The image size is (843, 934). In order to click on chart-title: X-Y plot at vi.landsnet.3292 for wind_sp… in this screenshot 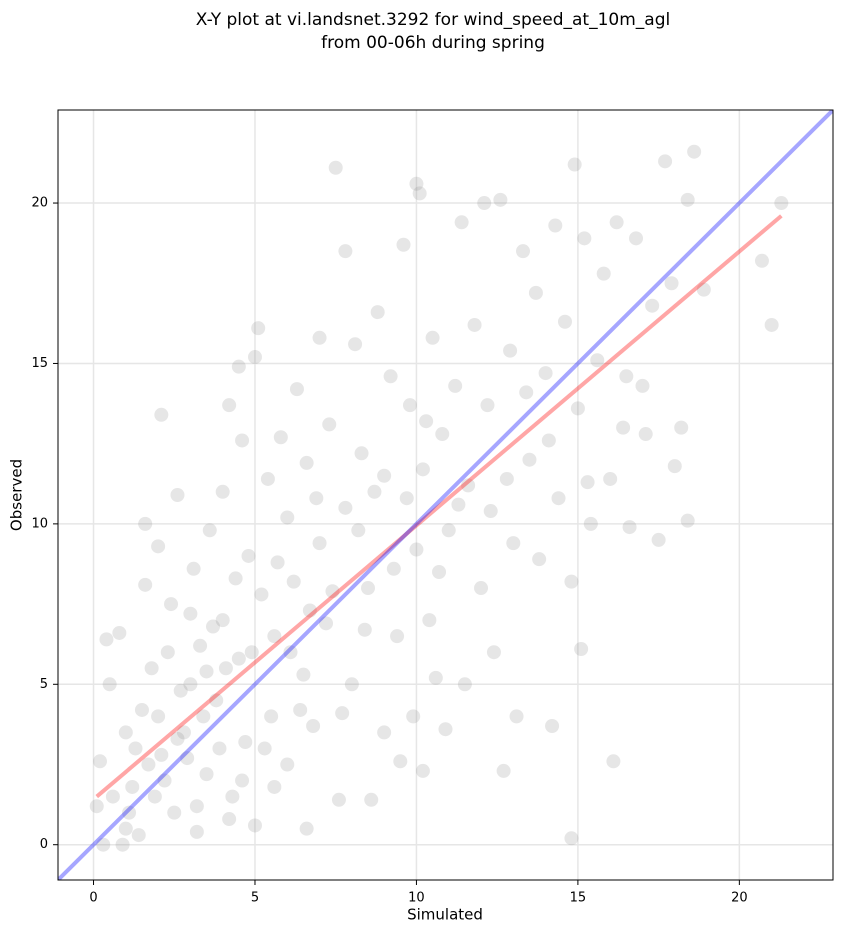, I will do `click(433, 20)`.